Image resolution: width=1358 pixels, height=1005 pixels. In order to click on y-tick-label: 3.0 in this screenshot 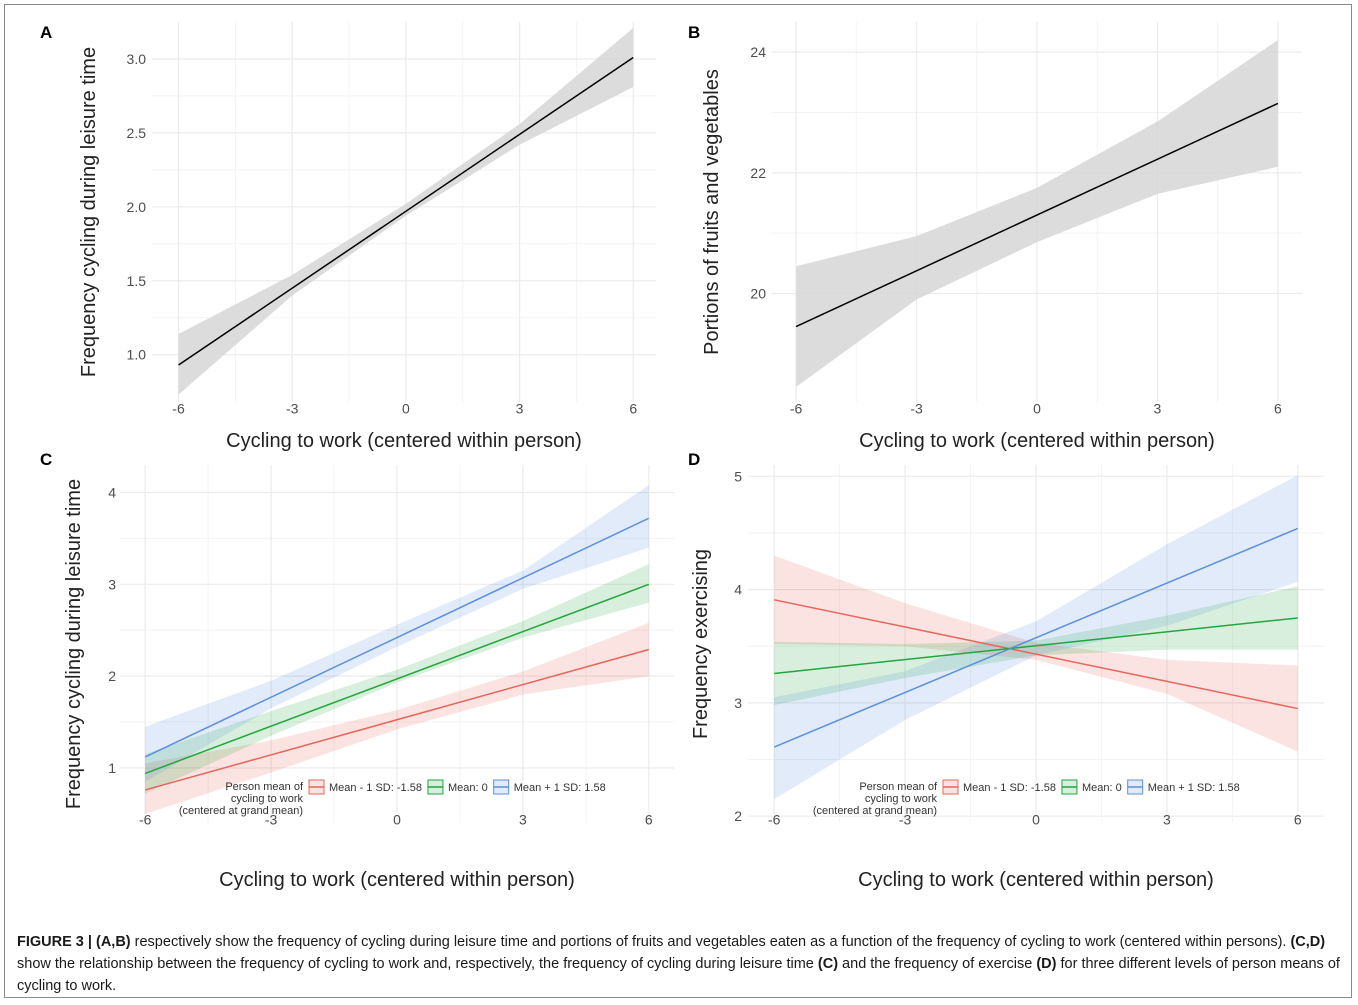, I will do `click(137, 59)`.